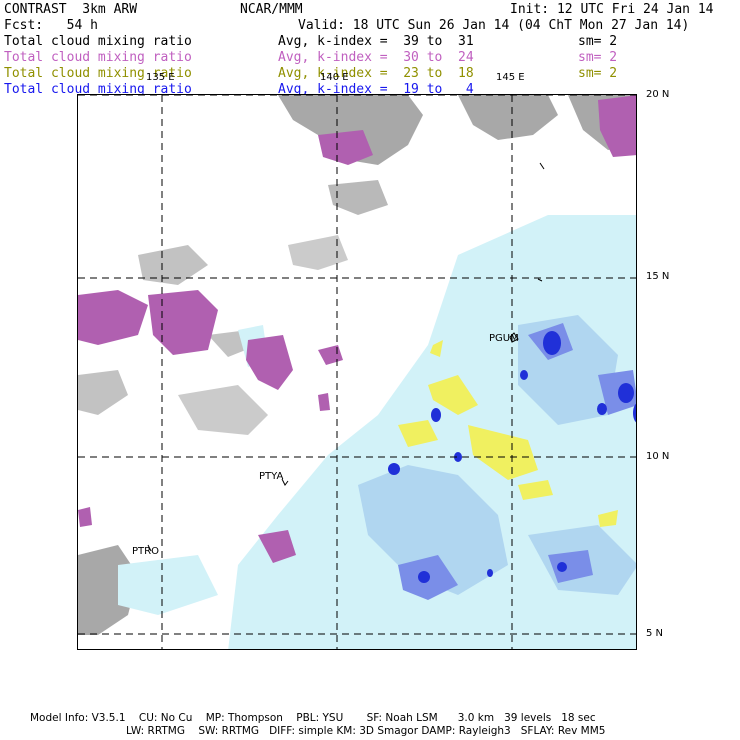 This screenshot has width=740, height=740. What do you see at coordinates (98, 73) in the screenshot?
I see `legend-field-3: Total cloud mixing ratio` at bounding box center [98, 73].